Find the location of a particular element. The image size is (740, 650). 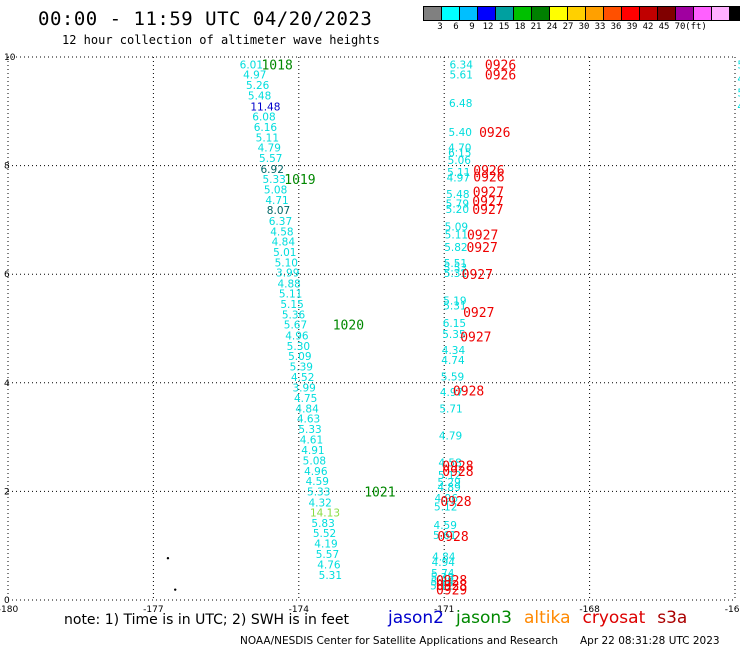

swh-value: 5.48 is located at coordinates (457, 195).